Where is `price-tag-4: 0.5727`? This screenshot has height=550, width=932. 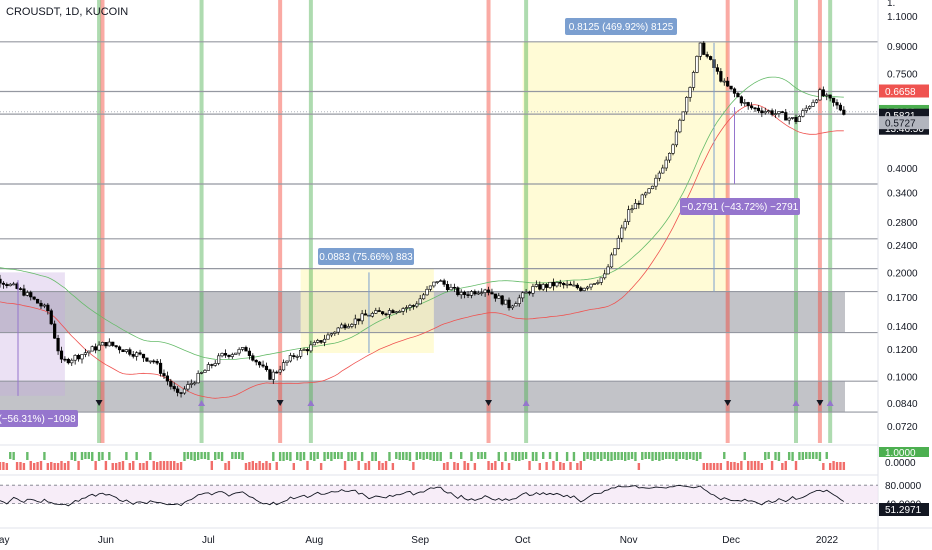 price-tag-4: 0.5727 is located at coordinates (904, 123).